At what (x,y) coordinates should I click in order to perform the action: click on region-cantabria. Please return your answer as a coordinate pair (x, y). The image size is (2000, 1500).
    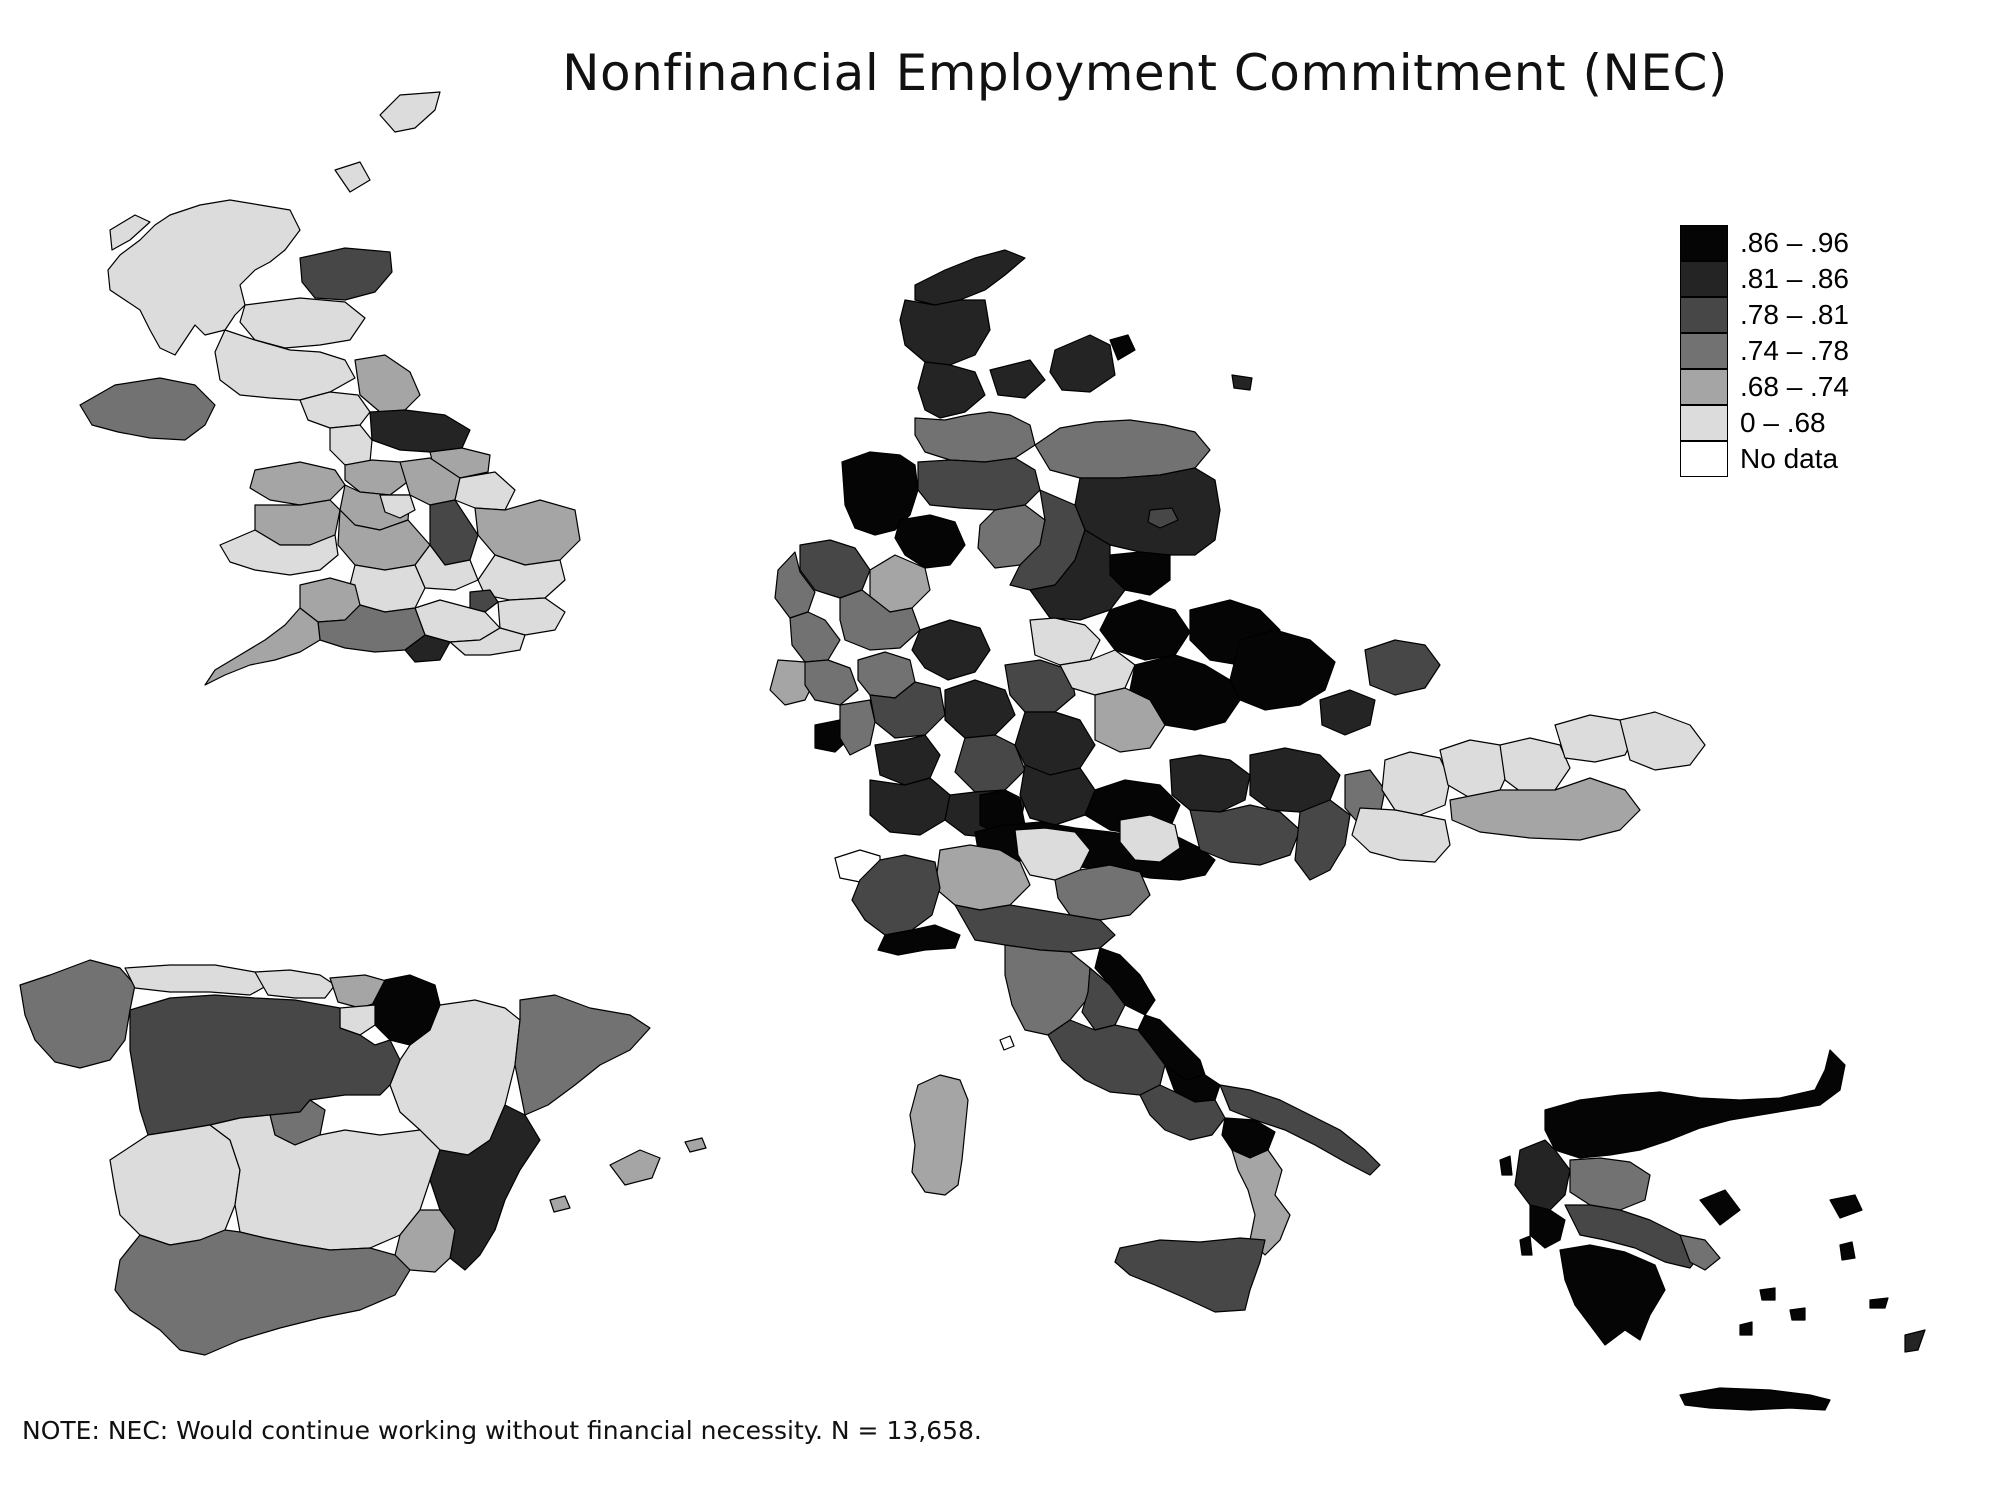
    Looking at the image, I should click on (295, 984).